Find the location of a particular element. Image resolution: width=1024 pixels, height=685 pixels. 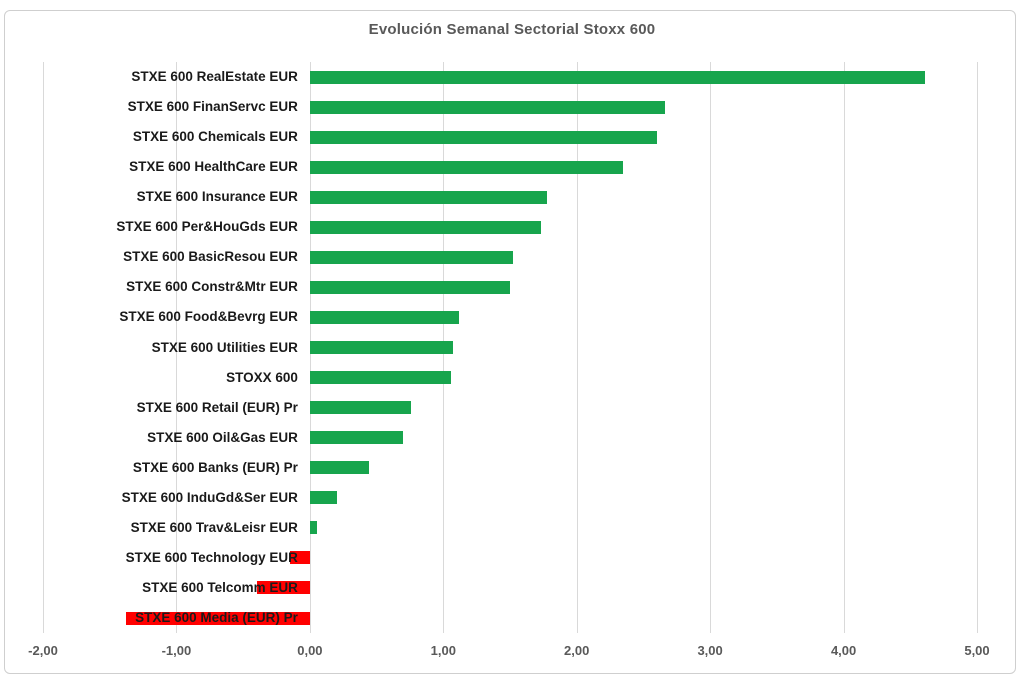

chart-title: Evolución Semanal Sectorial Stoxx 600 is located at coordinates (512, 29).